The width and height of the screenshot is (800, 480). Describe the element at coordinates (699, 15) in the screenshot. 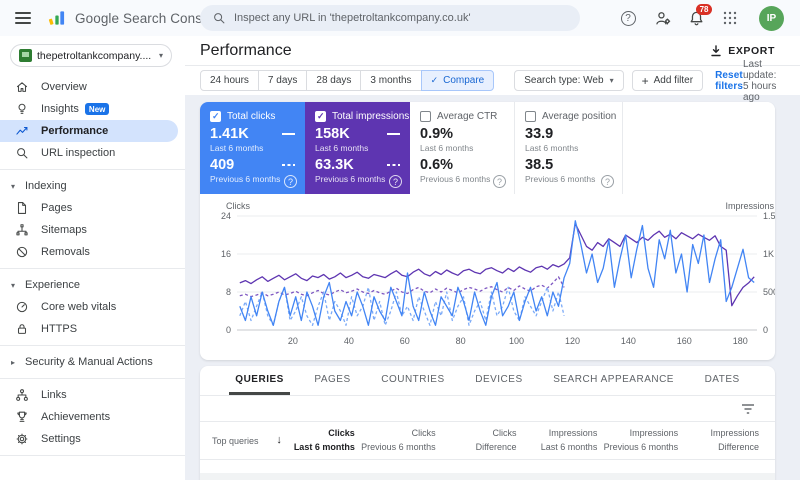

I see `notifications-button: 78` at that location.